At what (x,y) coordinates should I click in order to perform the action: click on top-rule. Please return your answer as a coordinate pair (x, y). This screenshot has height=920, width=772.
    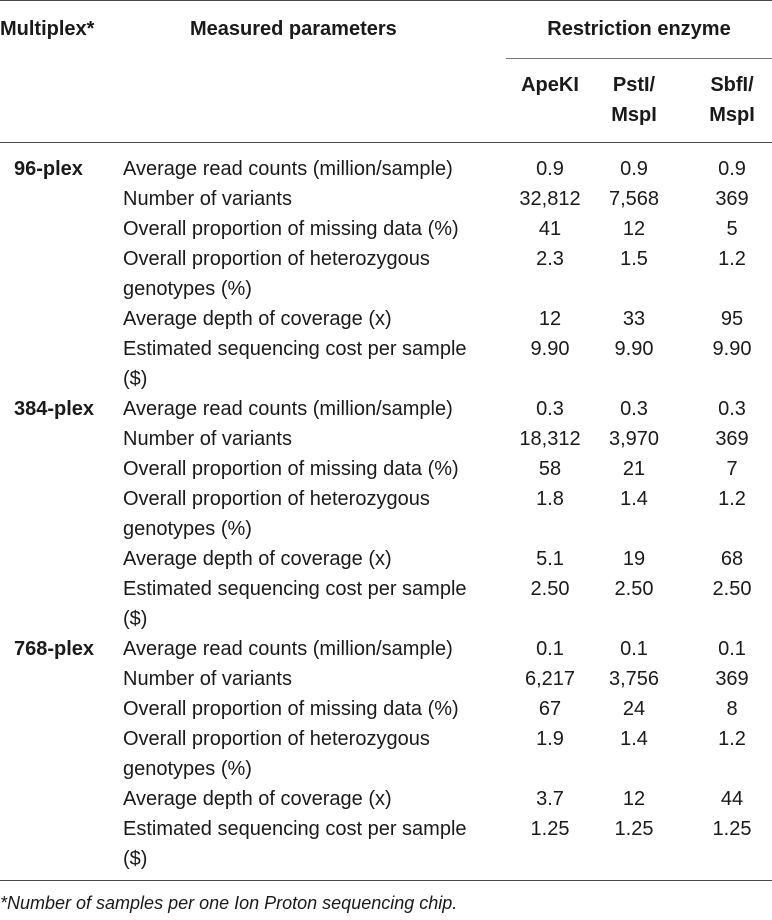
    Looking at the image, I should click on (386, 0).